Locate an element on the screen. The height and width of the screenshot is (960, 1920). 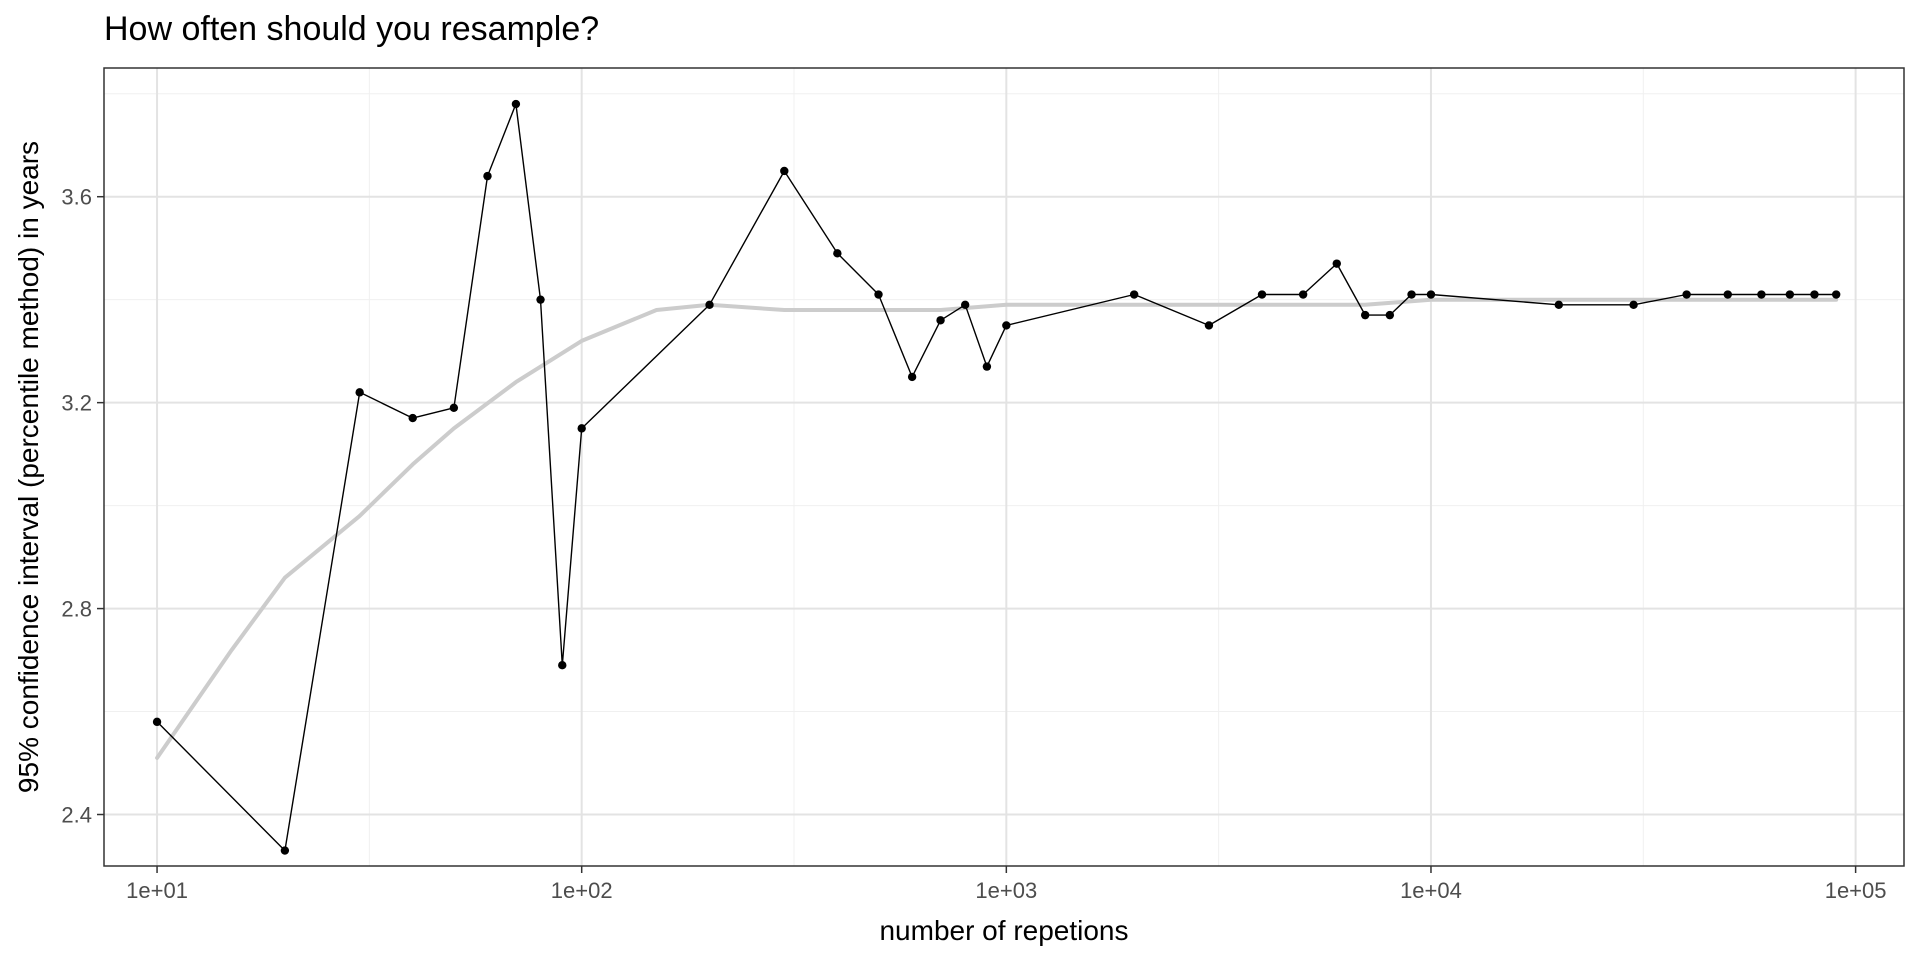
x-axis-title: number of repetions is located at coordinates (1003, 930).